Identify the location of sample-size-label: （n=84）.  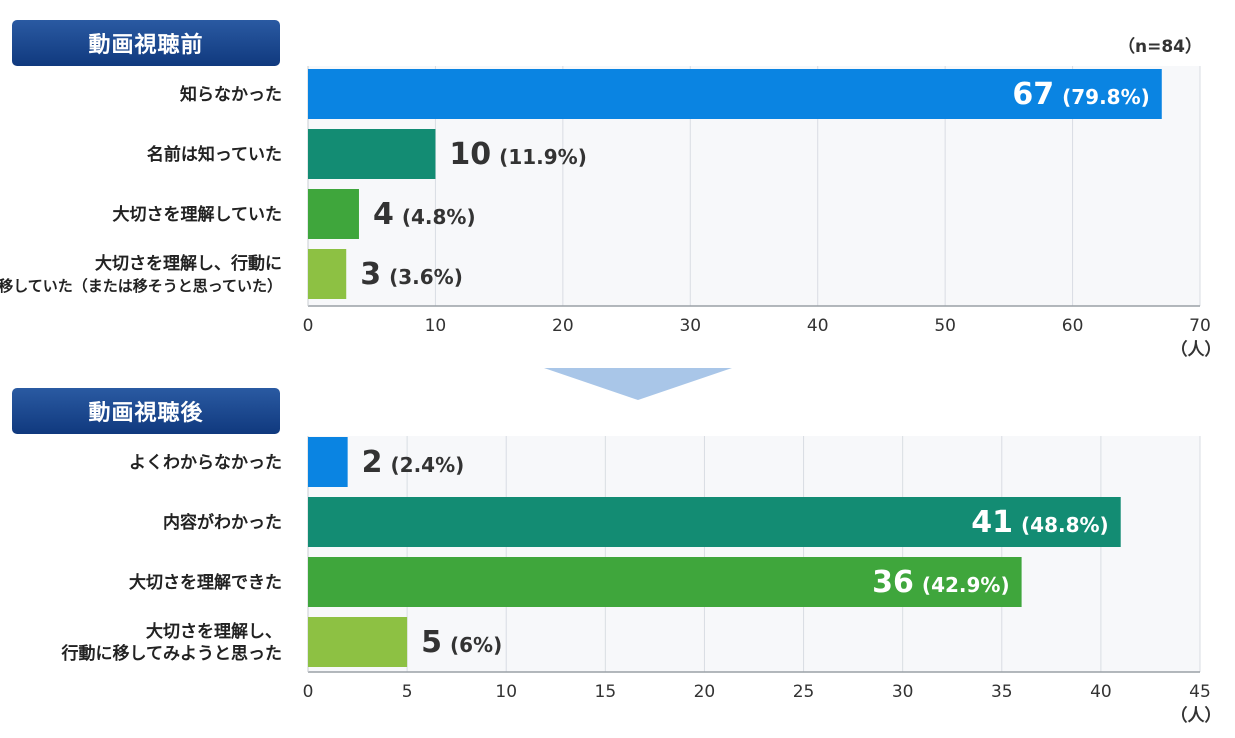
(1160, 47).